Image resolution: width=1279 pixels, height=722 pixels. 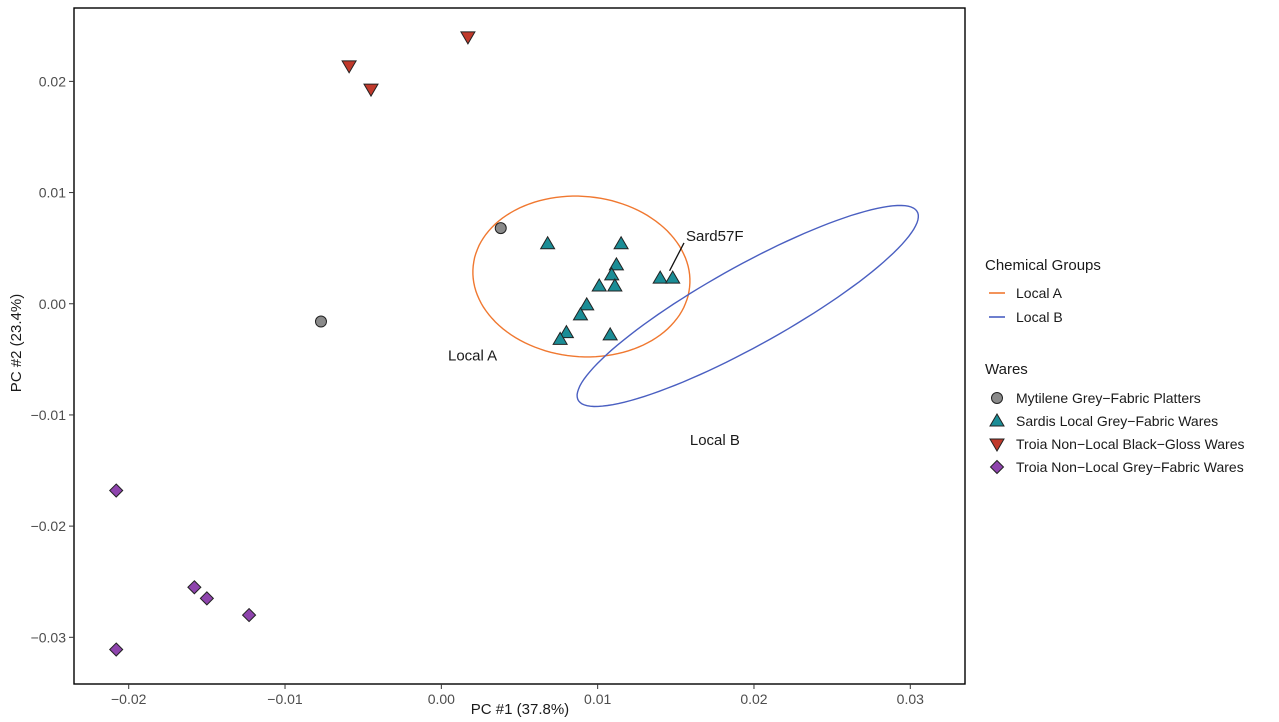 I want to click on legend-key-circle-icon, so click(x=997, y=398).